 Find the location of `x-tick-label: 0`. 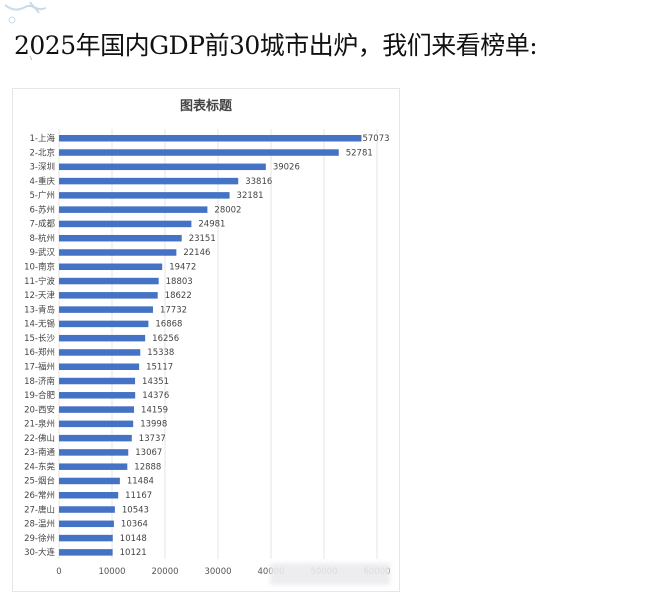

x-tick-label: 0 is located at coordinates (58, 572).